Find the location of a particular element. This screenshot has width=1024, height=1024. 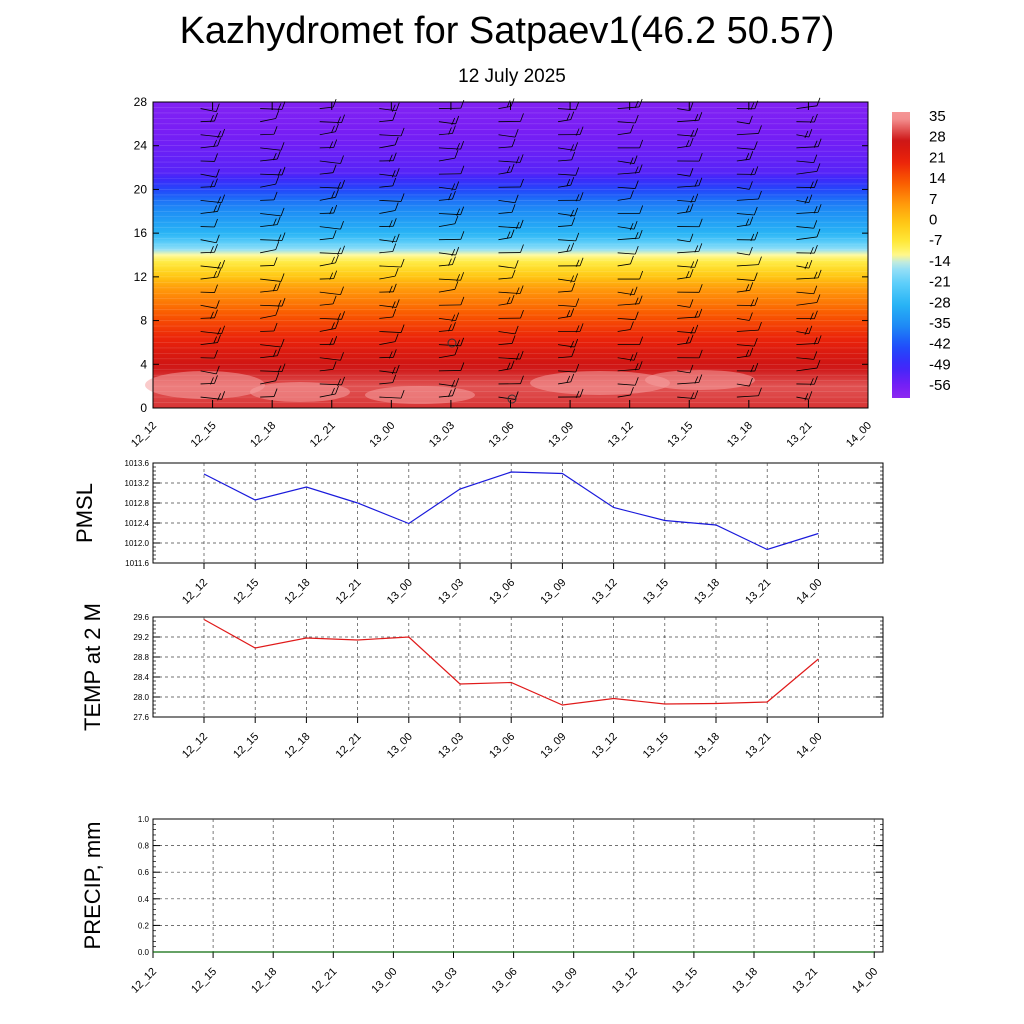

y-tick-label: 12 is located at coordinates (141, 277).